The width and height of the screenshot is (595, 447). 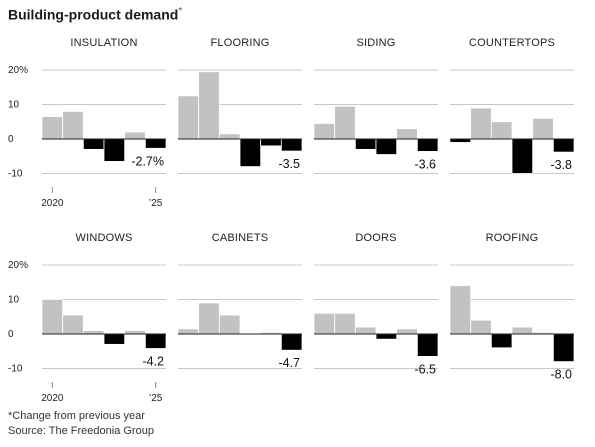 I want to click on last-value-label: -3.5, so click(x=289, y=164).